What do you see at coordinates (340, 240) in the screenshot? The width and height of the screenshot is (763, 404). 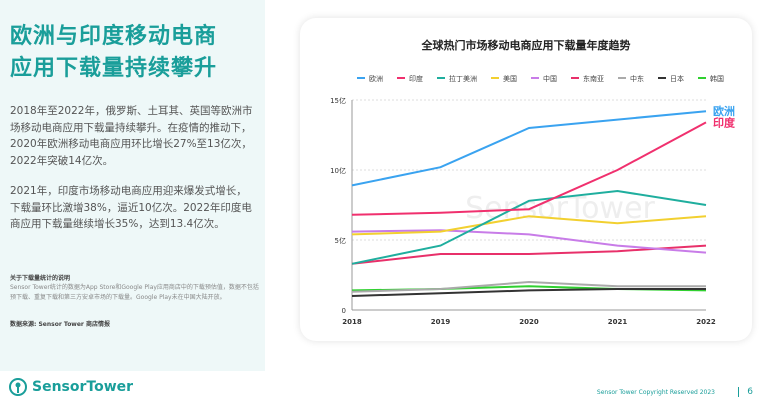 I see `y-tick-label: 5亿` at bounding box center [340, 240].